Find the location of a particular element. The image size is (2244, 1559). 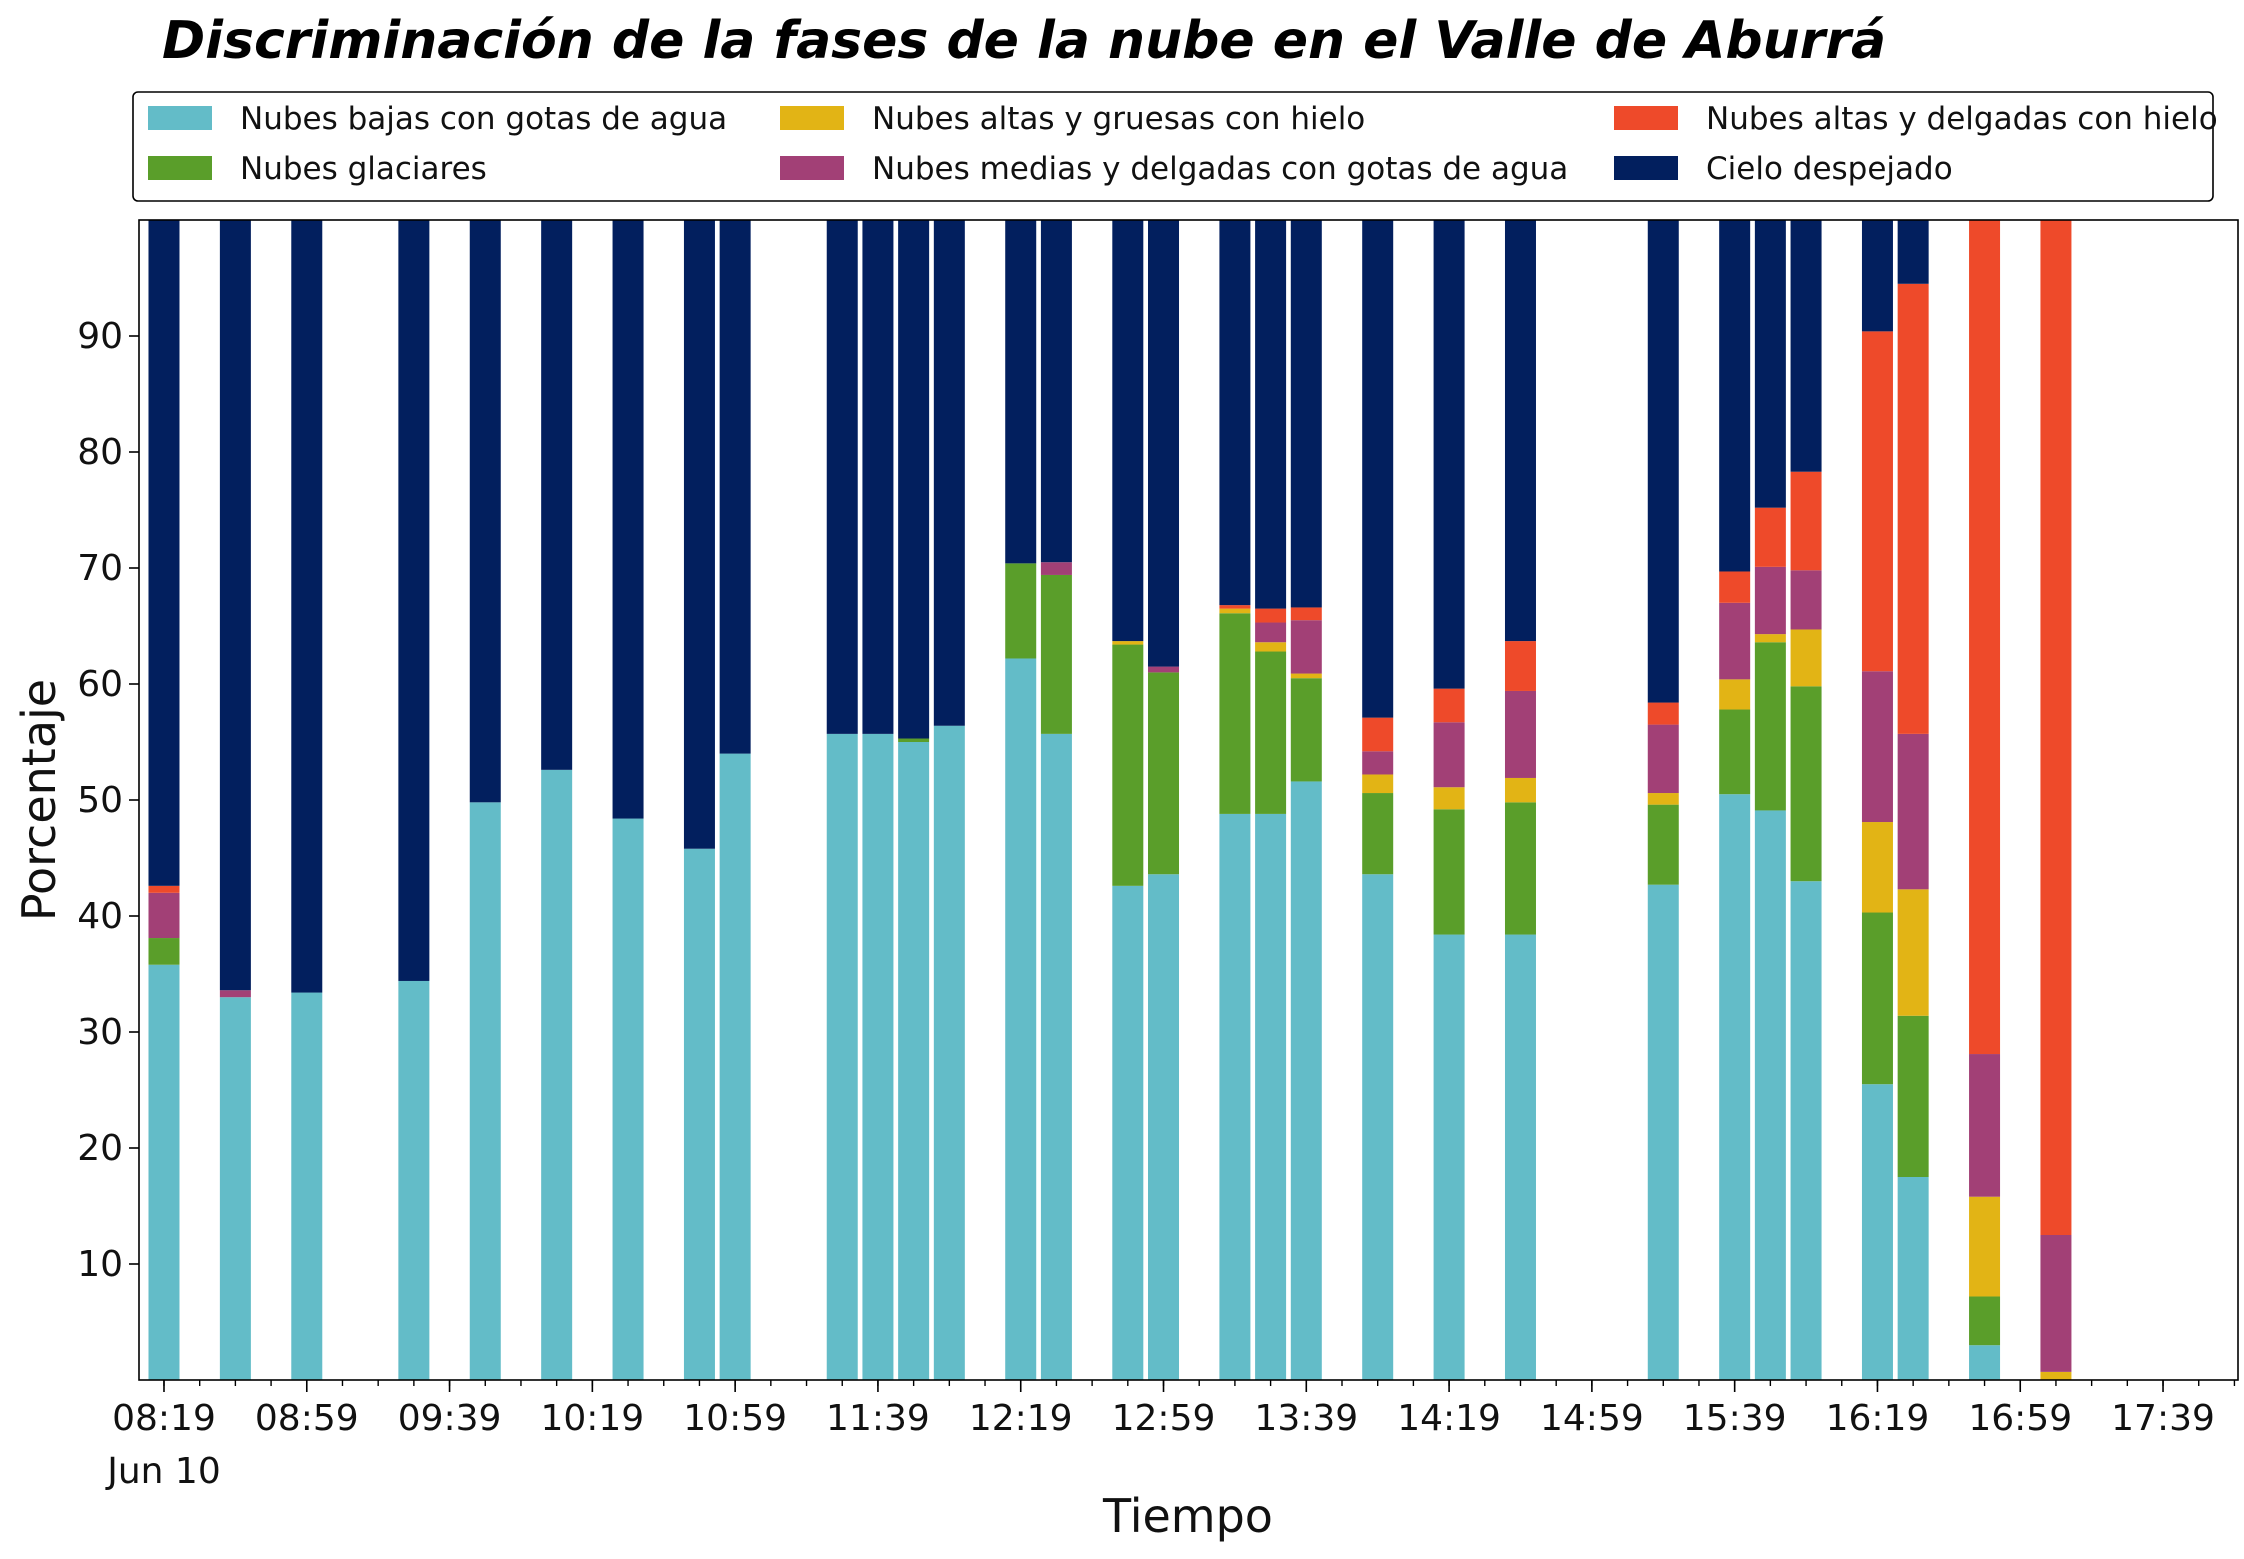

bar-segment-1649-s2 is located at coordinates (1985, 1246).